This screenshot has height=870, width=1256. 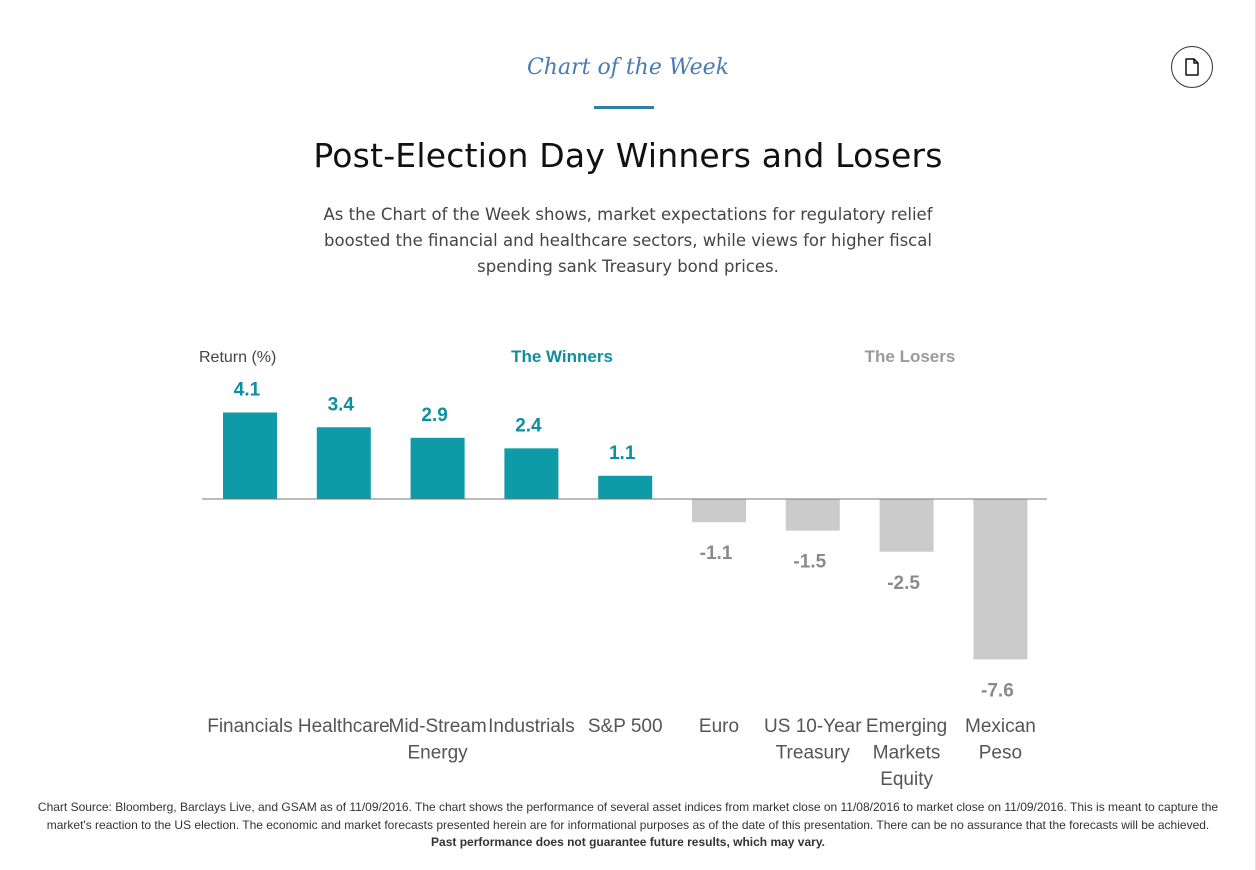 I want to click on kicker-underline, so click(x=624, y=107).